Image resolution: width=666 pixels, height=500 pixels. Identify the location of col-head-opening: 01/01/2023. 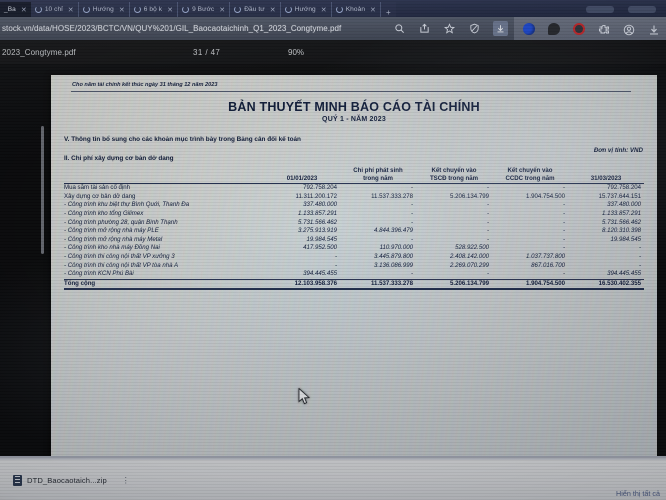
(302, 176).